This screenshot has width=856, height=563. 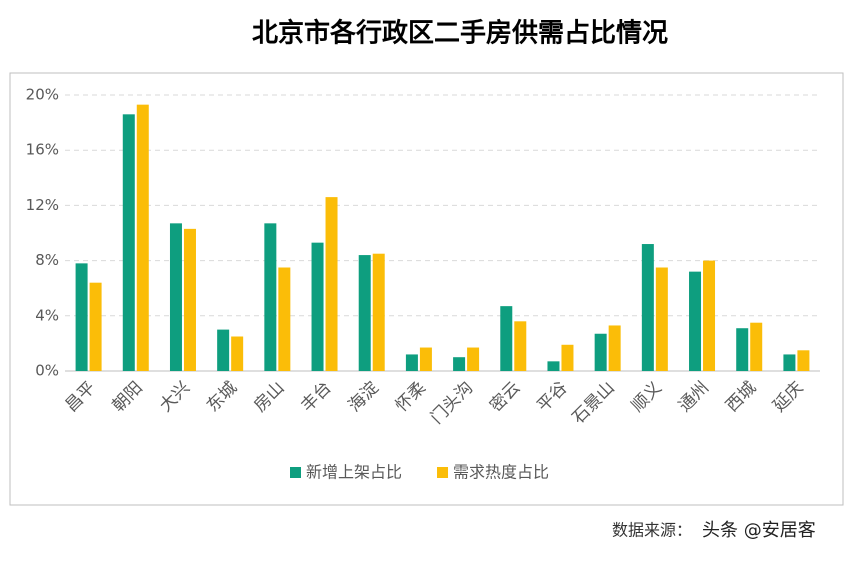 What do you see at coordinates (47, 315) in the screenshot?
I see `y-tick-label: 4%` at bounding box center [47, 315].